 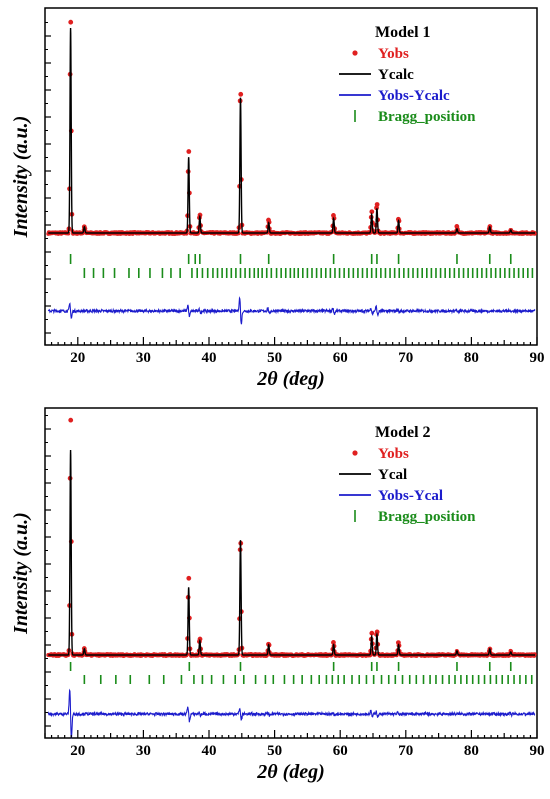 I want to click on legend-label: Yobs-Ycalc, so click(x=414, y=96).